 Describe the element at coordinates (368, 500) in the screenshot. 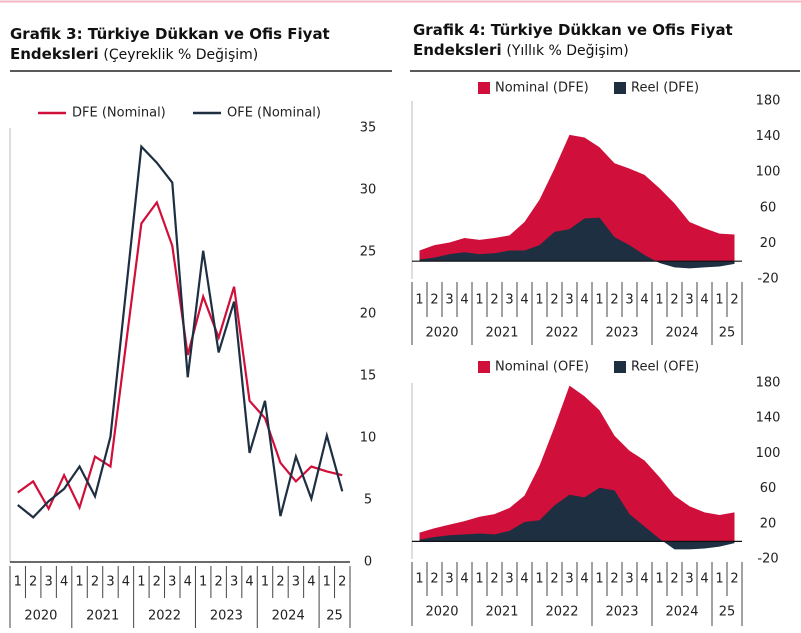

I see `y-tick-label: 5` at that location.